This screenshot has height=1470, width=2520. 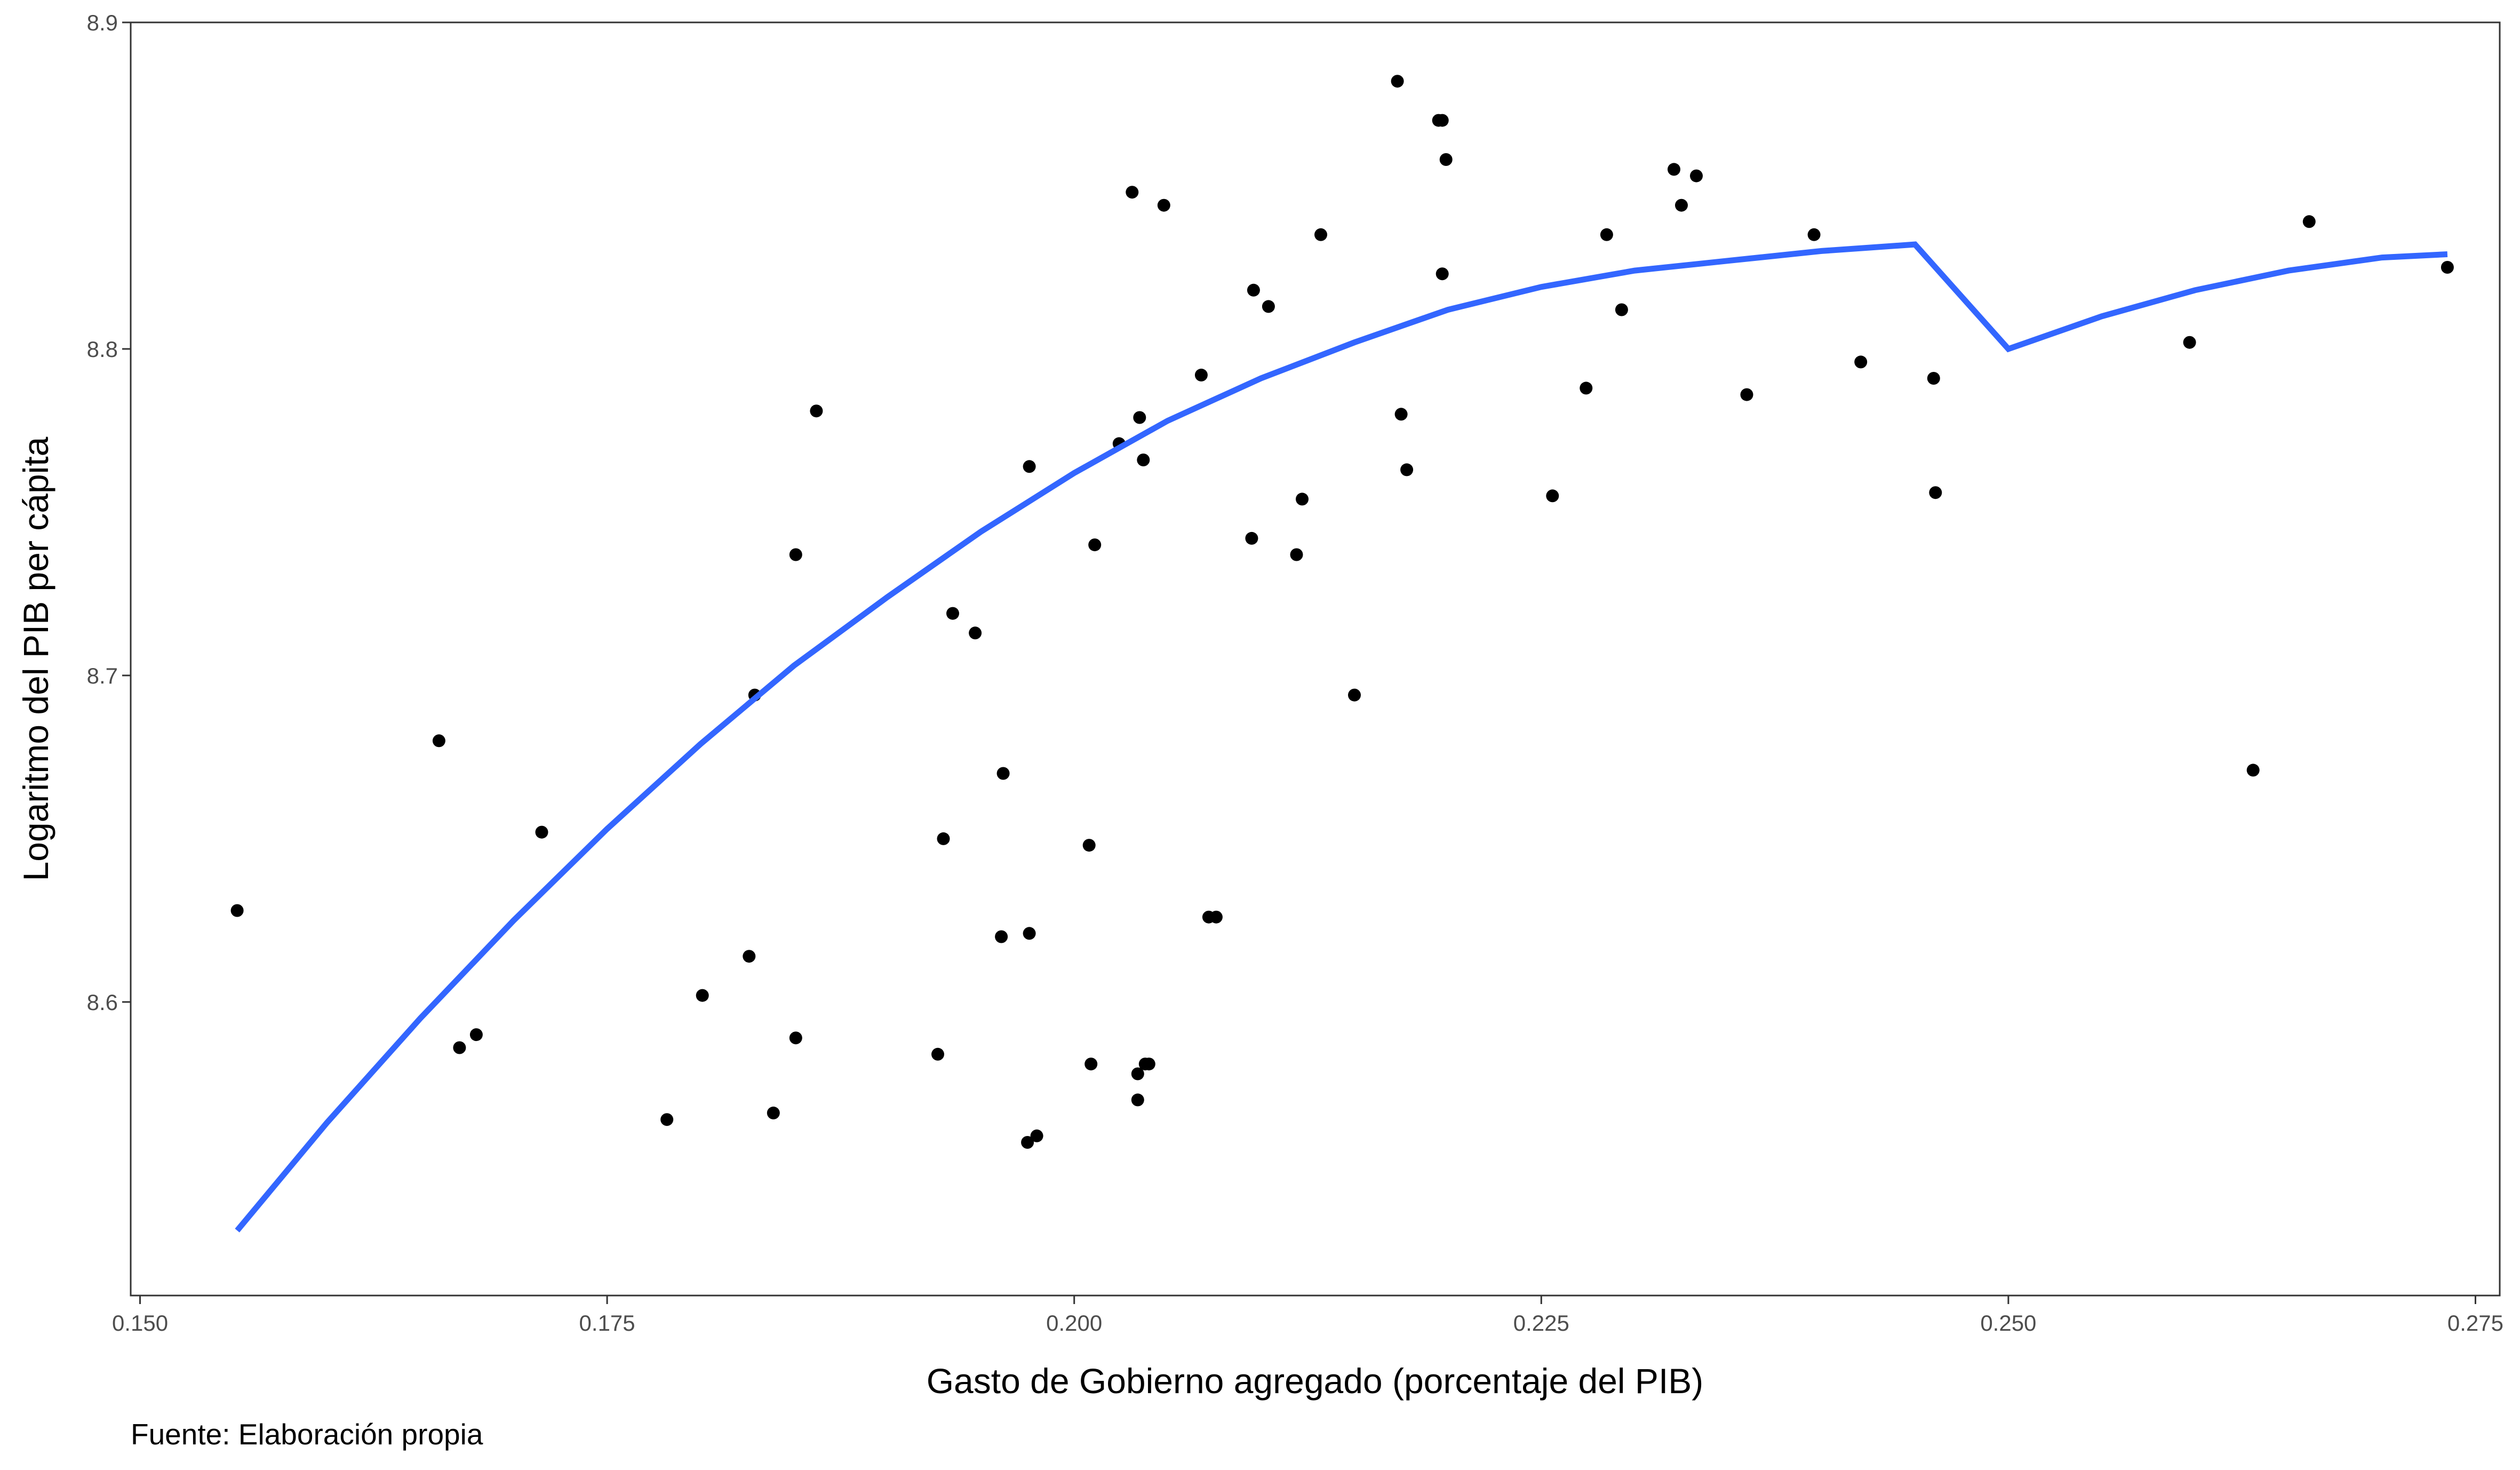 What do you see at coordinates (109, 512) in the screenshot?
I see `y-axis: 8.6 8.7 8.8 8.9` at bounding box center [109, 512].